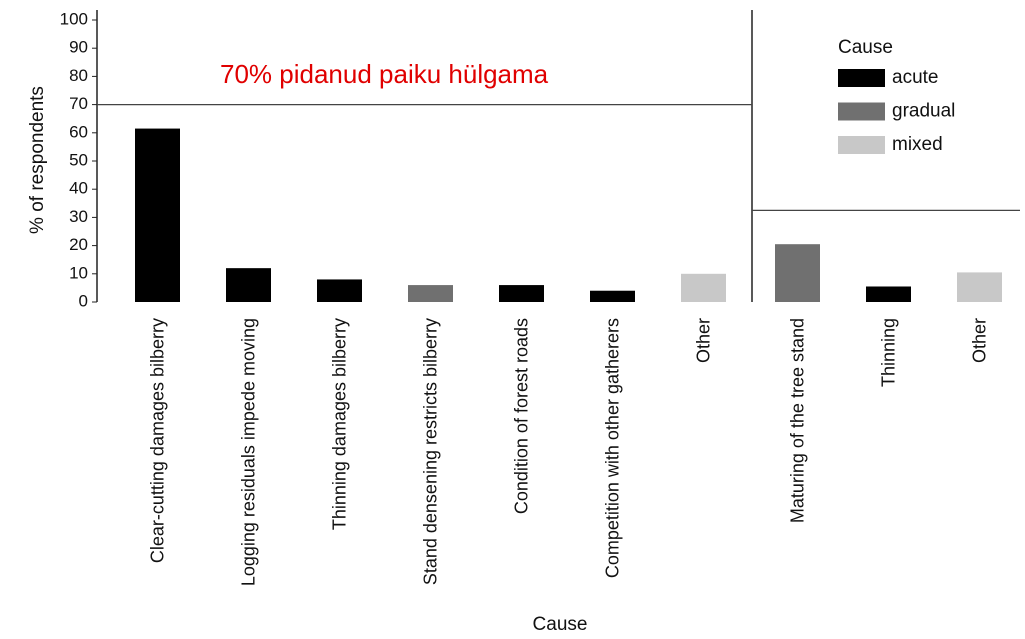 The image size is (1025, 639). I want to click on y-tick-label: 40, so click(78, 188).